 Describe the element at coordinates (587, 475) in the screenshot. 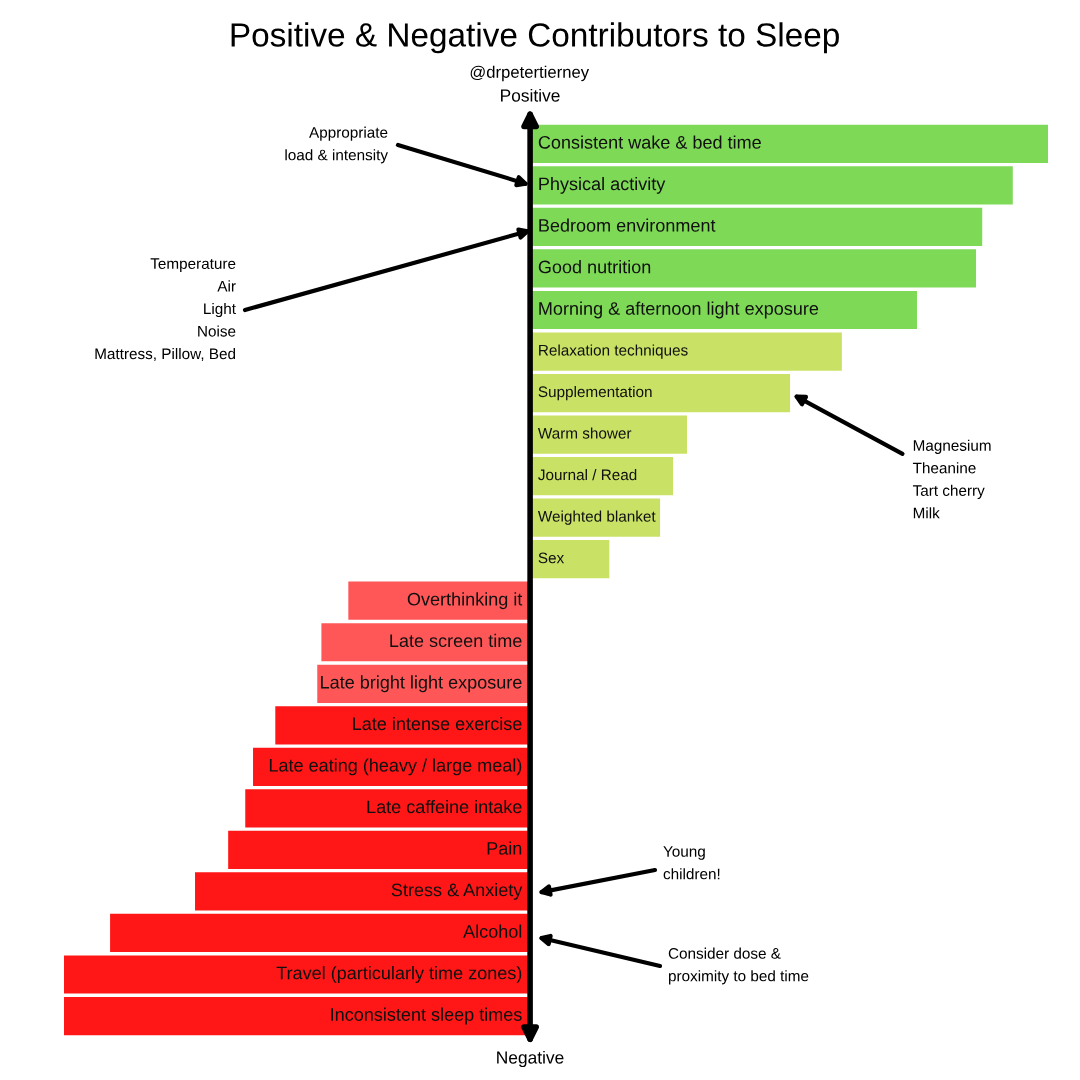

I see `y-tick-label: Journal / Read` at that location.